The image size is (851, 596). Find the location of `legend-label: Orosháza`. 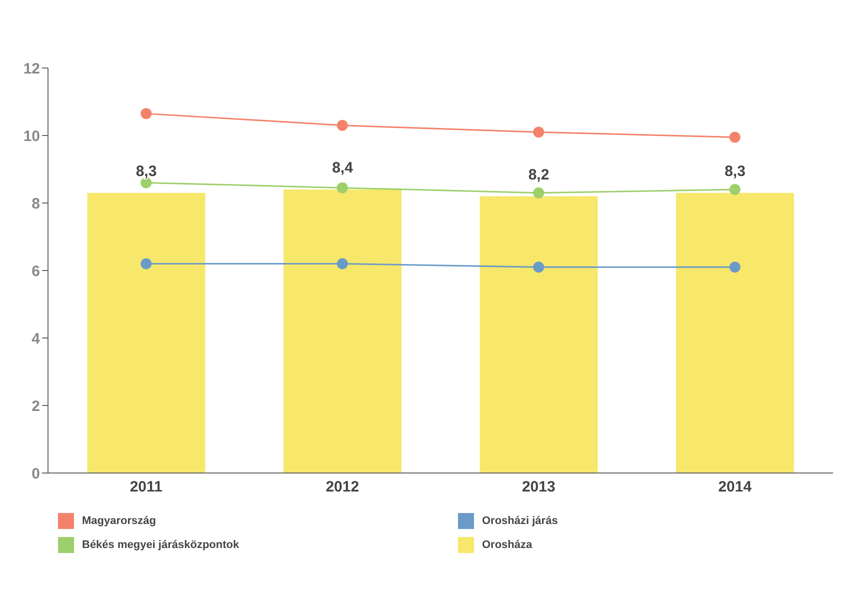

legend-label: Orosháza is located at coordinates (507, 545).